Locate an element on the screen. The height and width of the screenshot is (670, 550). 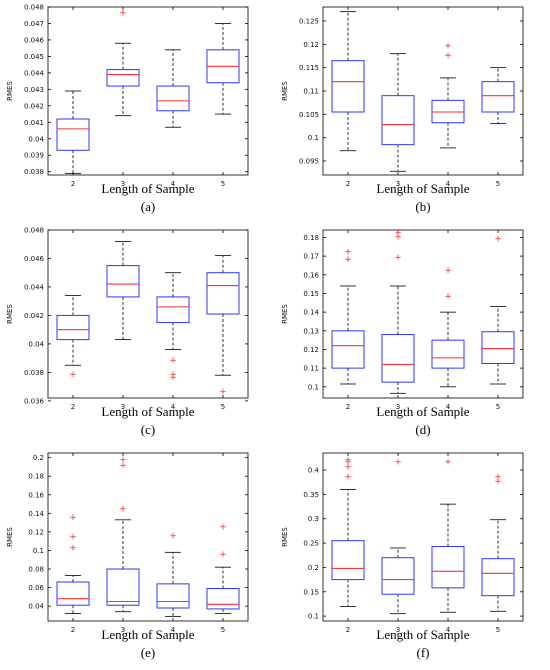
y-tick-label: 0.044 is located at coordinates (34, 73).